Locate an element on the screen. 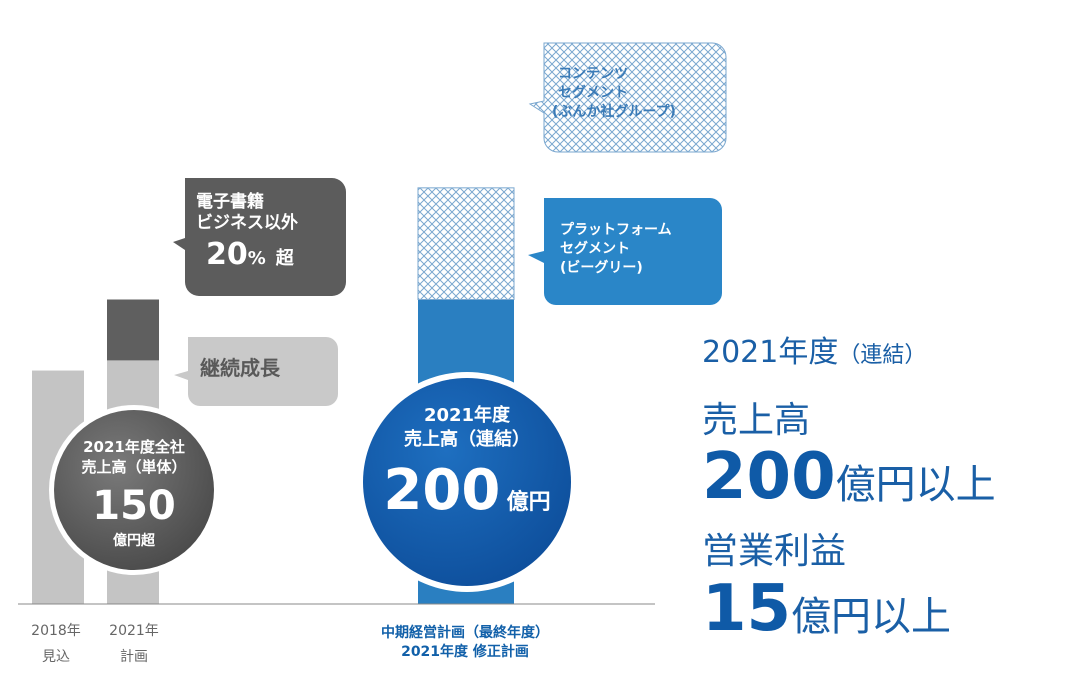 The width and height of the screenshot is (1065, 680). x-label-2018: 2018年 見込 is located at coordinates (56, 644).